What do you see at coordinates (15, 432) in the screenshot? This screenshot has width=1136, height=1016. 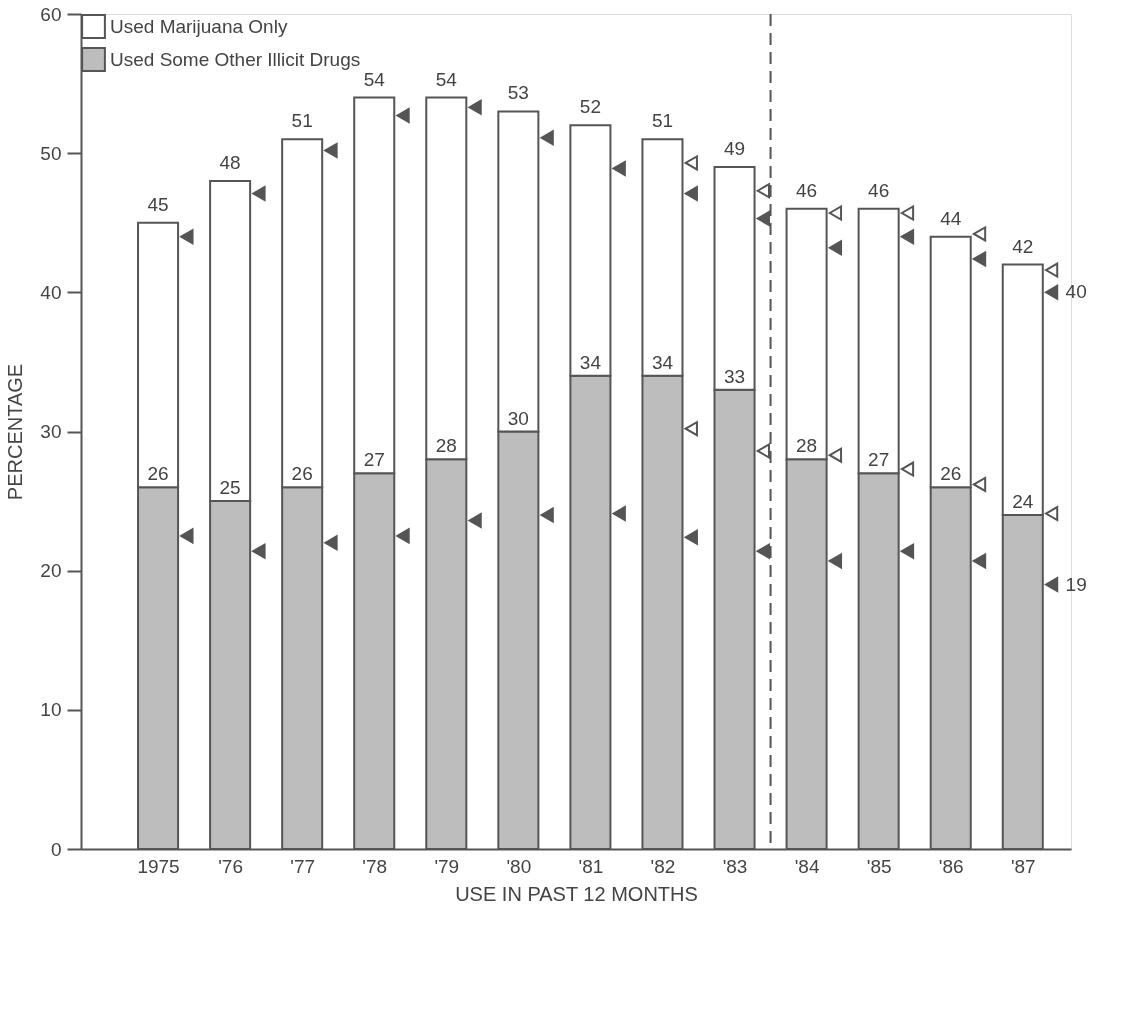 I see `y-axis-title: PERCENTAGE` at bounding box center [15, 432].